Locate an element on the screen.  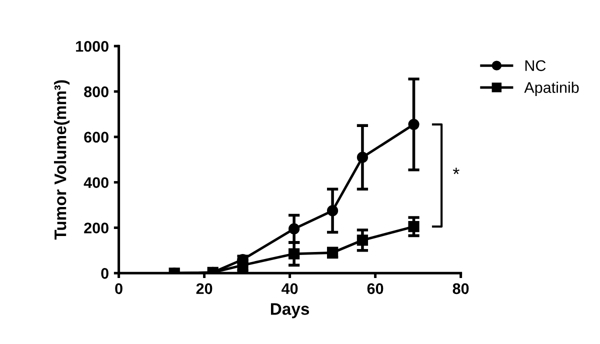
x-tick-label: 80 is located at coordinates (460, 288).